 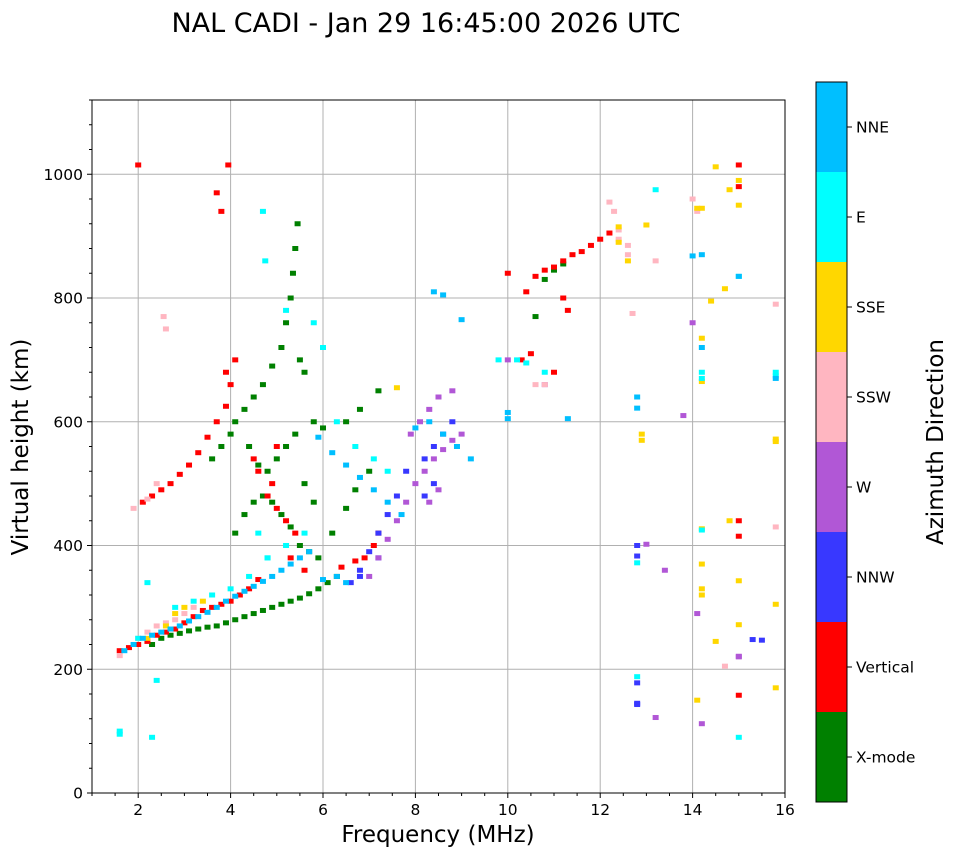 I want to click on x-tick-label: 8, so click(x=415, y=810).